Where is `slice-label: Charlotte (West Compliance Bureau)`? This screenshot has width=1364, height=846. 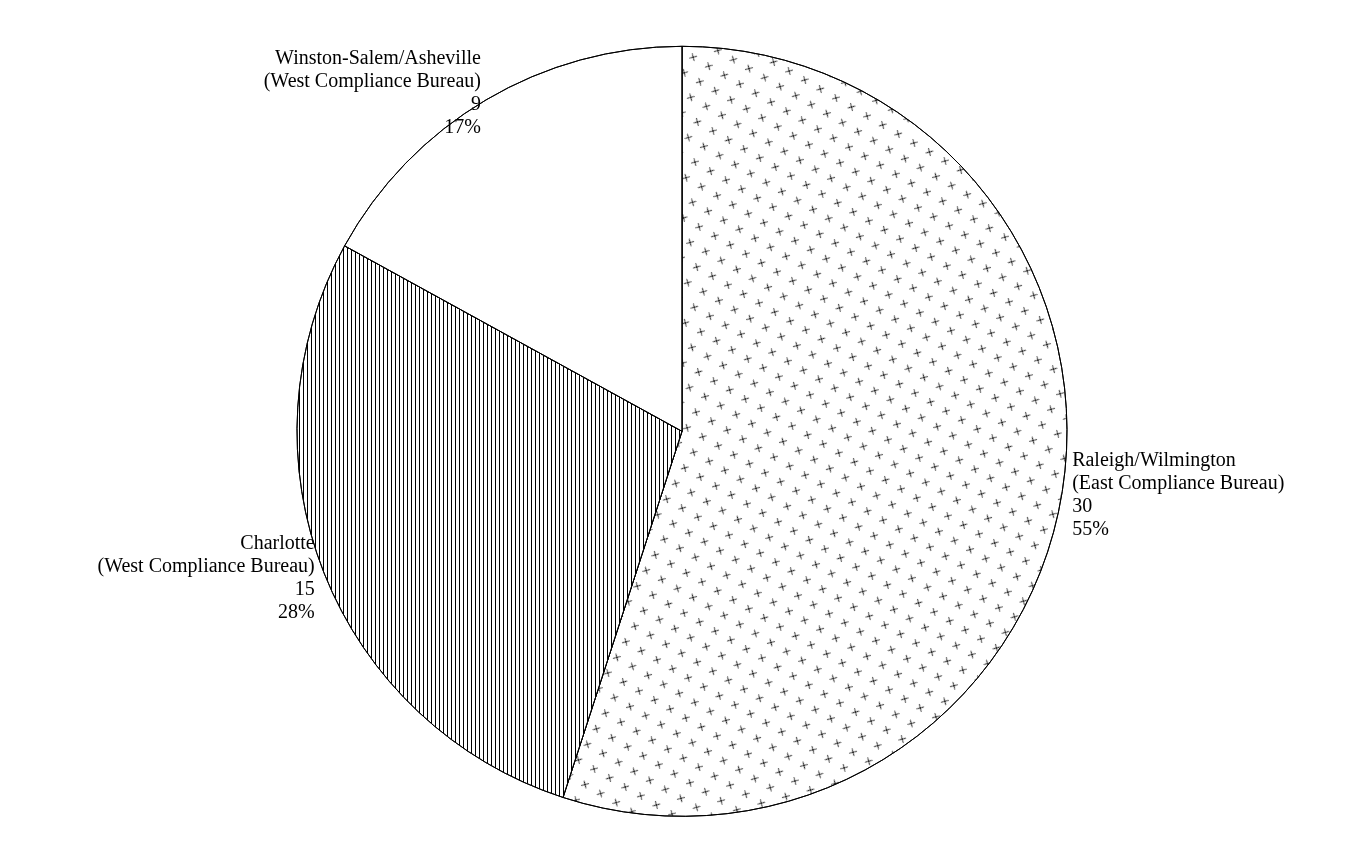
slice-label: Charlotte (West Compliance Bureau) is located at coordinates (206, 554).